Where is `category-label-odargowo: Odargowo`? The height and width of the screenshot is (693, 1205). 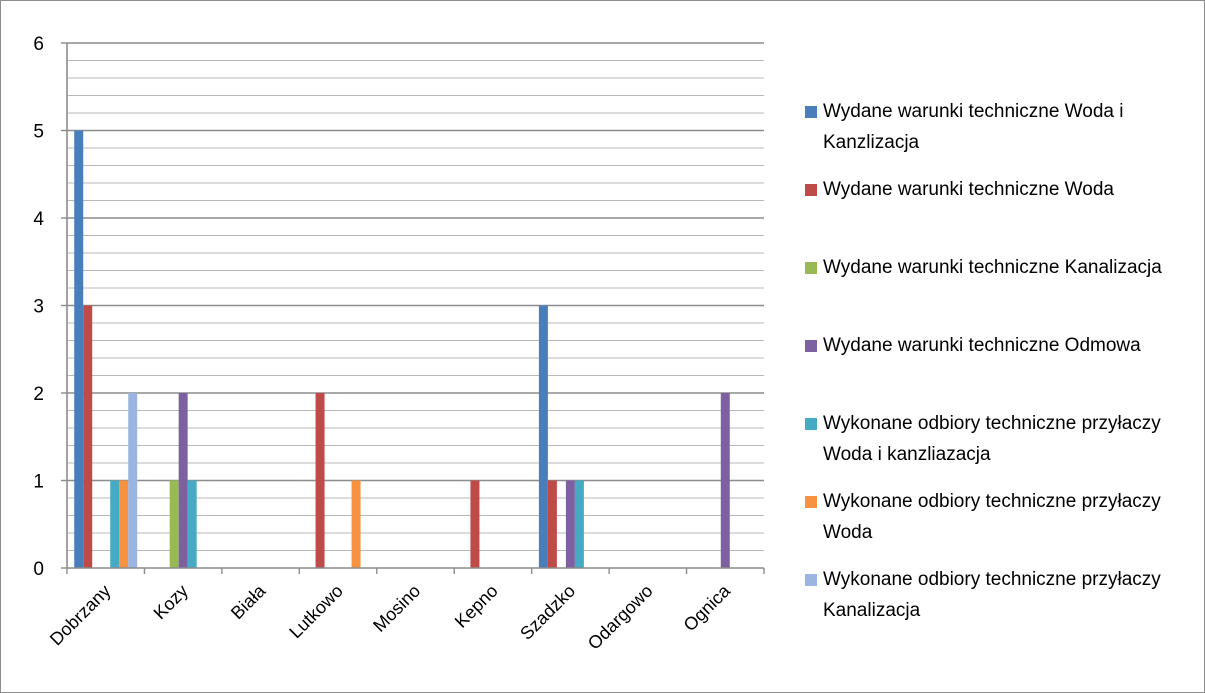
category-label-odargowo: Odargowo is located at coordinates (620, 617).